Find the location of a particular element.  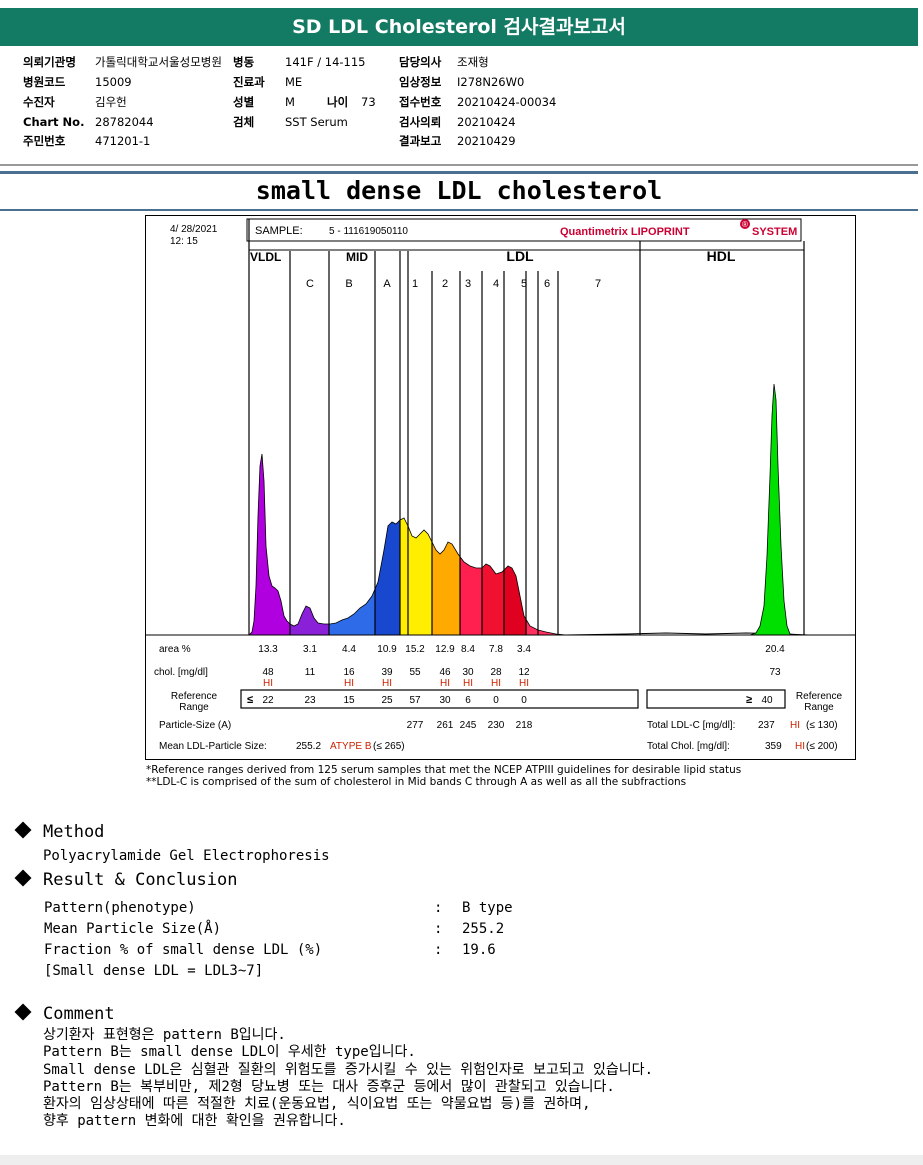

sample-id: 5 - 111619050110 is located at coordinates (368, 231).